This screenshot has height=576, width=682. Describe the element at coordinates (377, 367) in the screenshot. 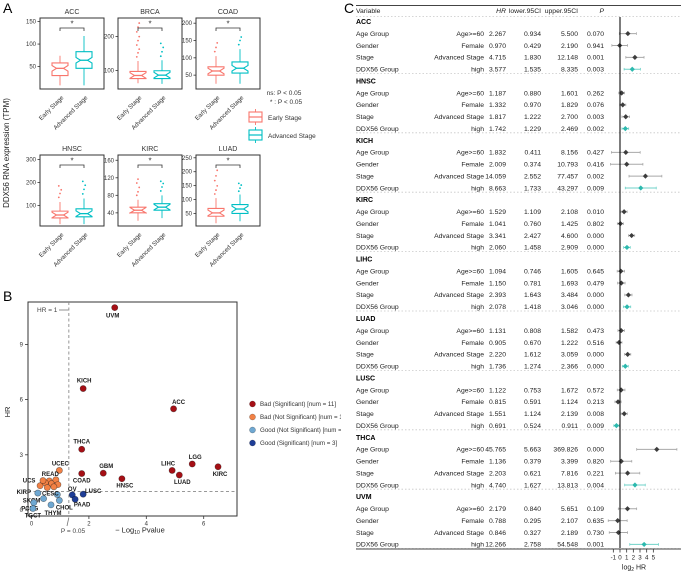

I see `cell-variable-luad-ddx56-group: DDX56 Group` at that location.